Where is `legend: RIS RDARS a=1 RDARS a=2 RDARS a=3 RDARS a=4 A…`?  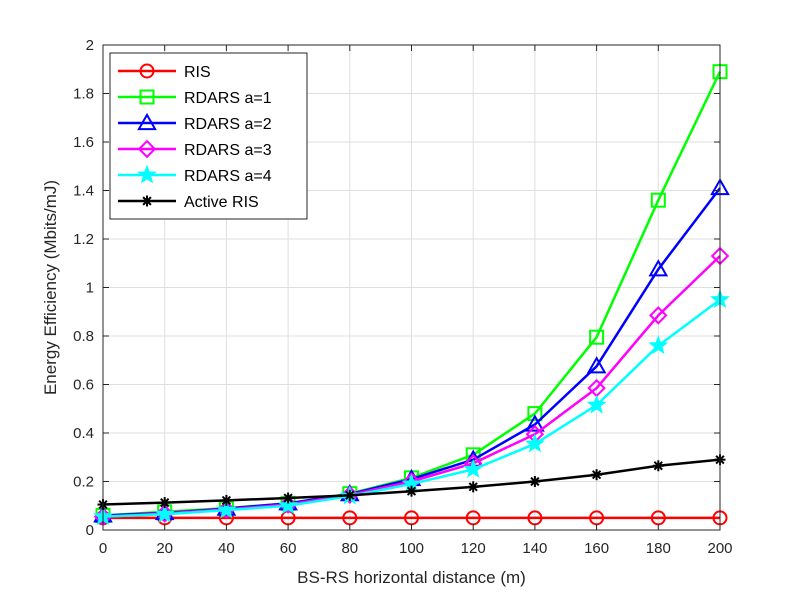 legend: RIS RDARS a=1 RDARS a=2 RDARS a=3 RDARS a=4 A… is located at coordinates (208, 136).